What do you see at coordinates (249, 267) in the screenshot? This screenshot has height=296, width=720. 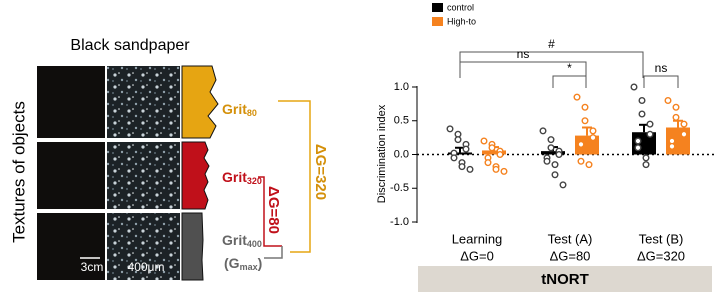 I see `gmax-sub: max` at bounding box center [249, 267].